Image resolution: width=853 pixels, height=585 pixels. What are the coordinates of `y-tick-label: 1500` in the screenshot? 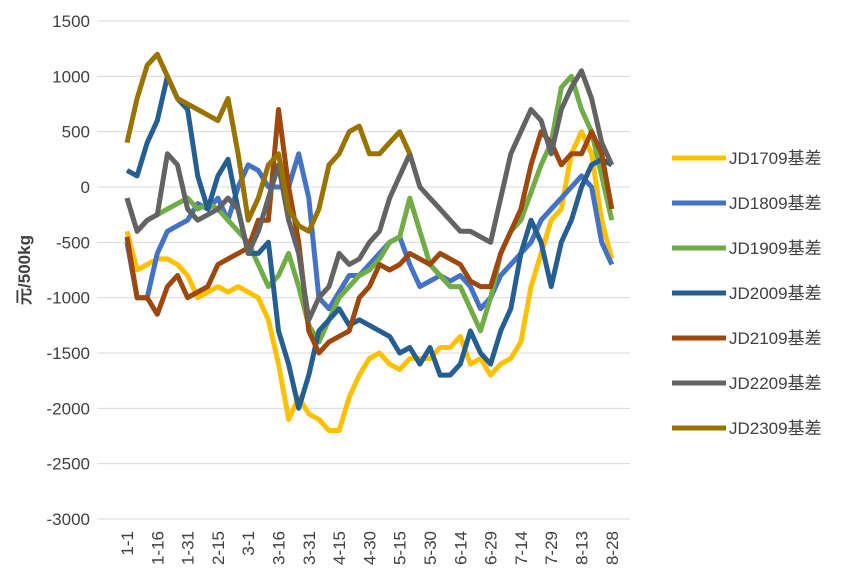 It's located at (71, 21).